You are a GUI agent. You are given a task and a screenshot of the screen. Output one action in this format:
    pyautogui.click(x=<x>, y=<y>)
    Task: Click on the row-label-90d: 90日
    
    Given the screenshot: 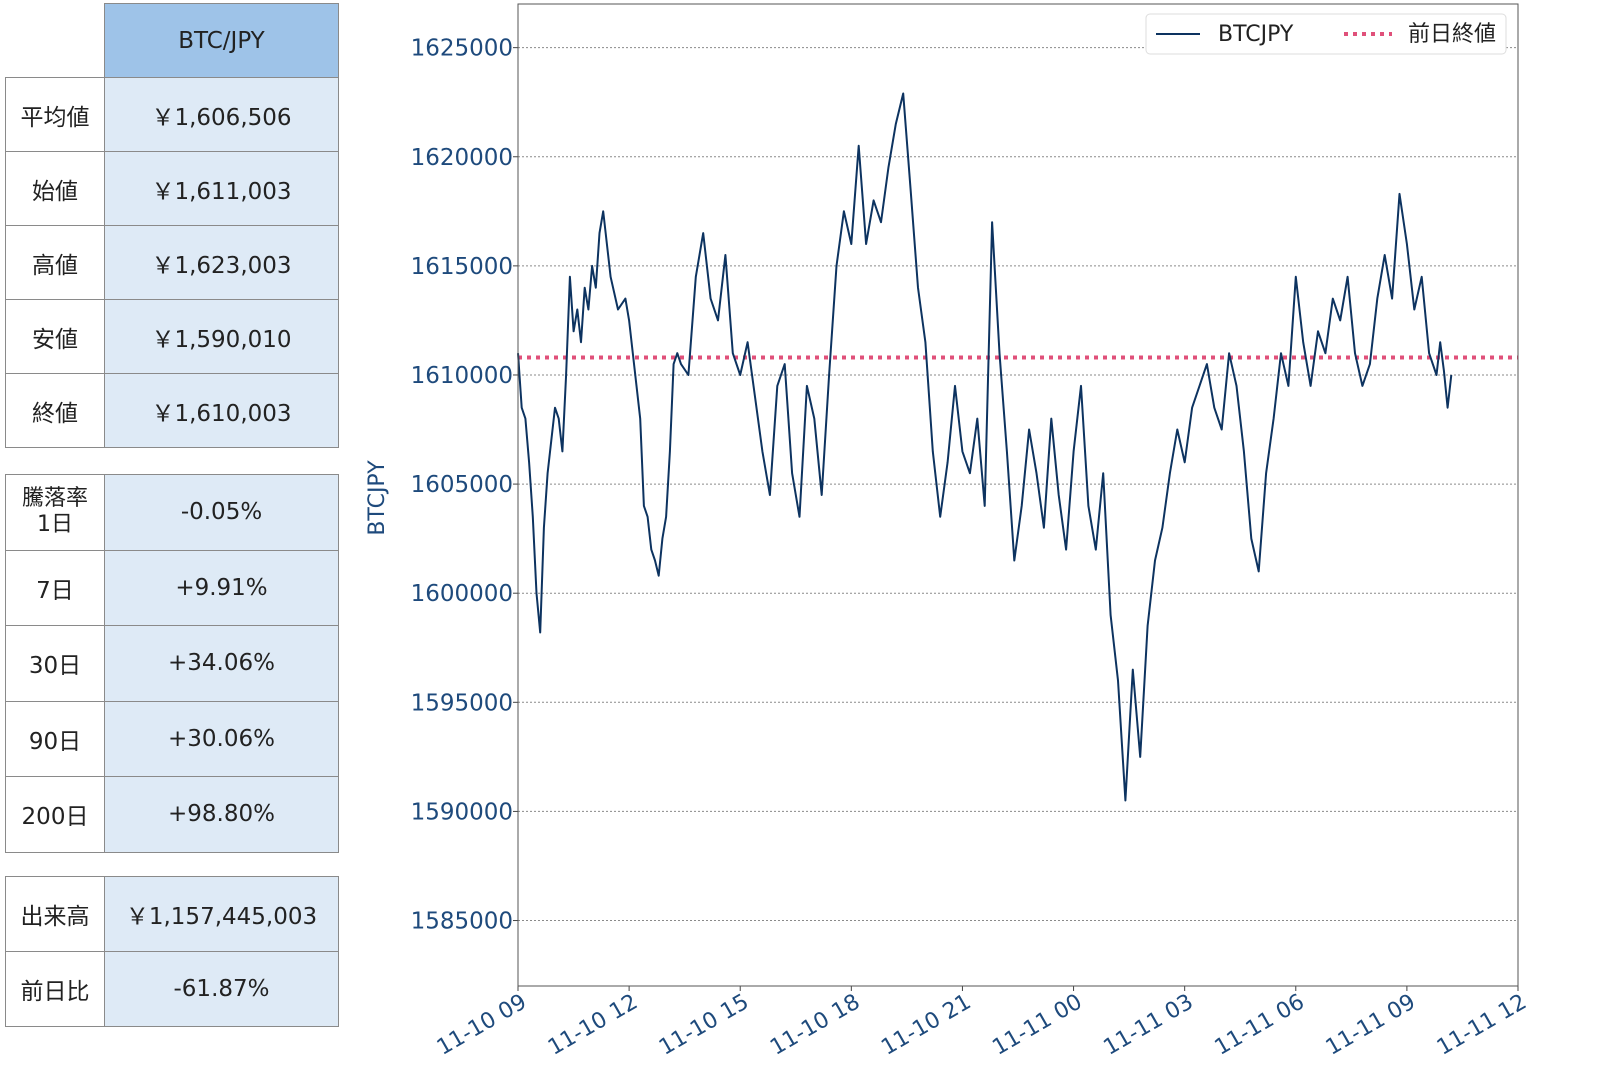 What is the action you would take?
    pyautogui.click(x=55, y=738)
    